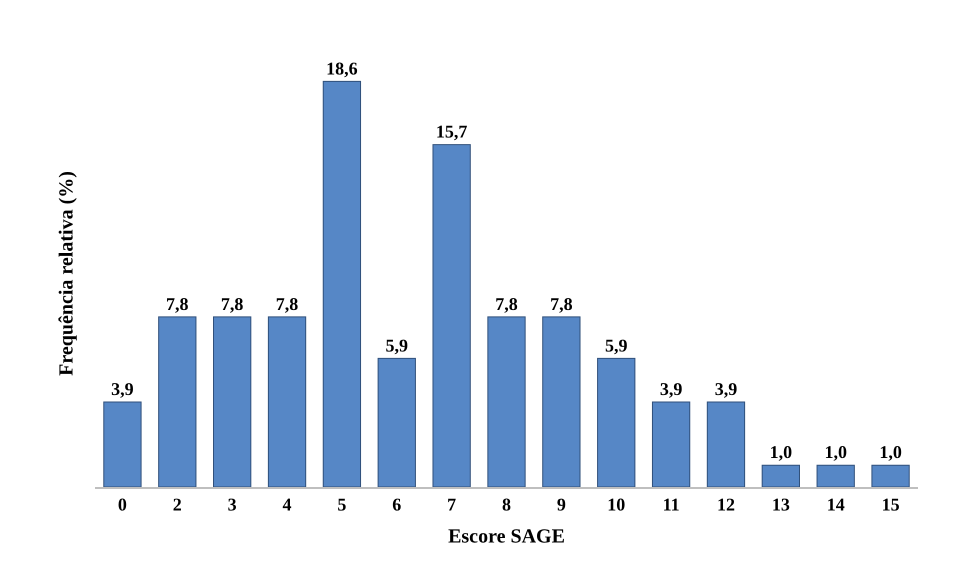 Image resolution: width=958 pixels, height=577 pixels. I want to click on x-tick-label: 11, so click(671, 504).